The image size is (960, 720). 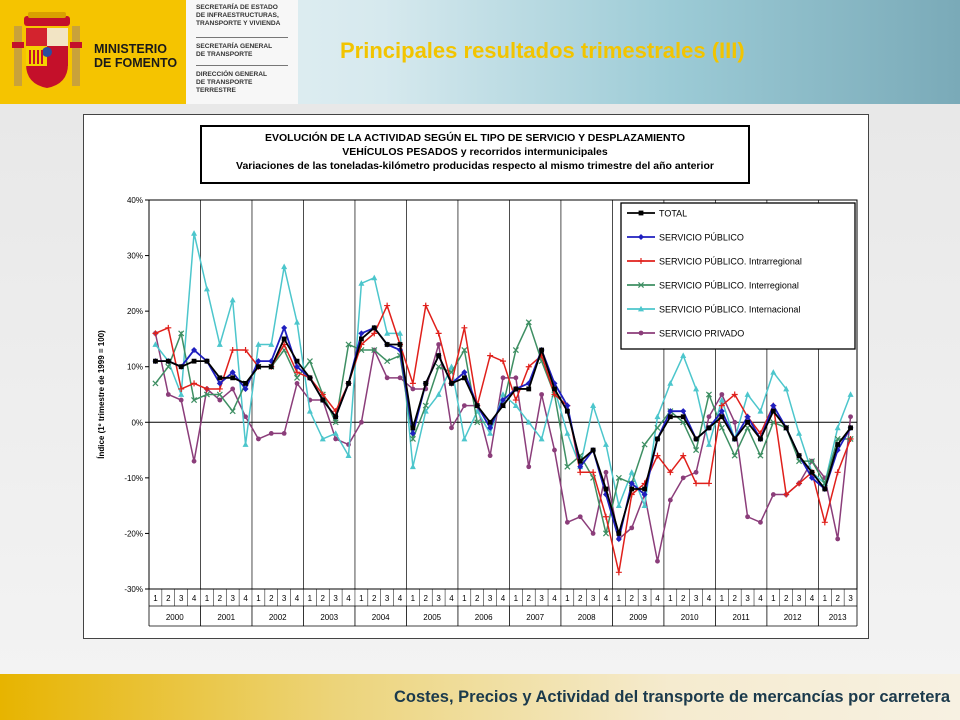 I want to click on x-tick-label-year: 2011, so click(x=742, y=617).